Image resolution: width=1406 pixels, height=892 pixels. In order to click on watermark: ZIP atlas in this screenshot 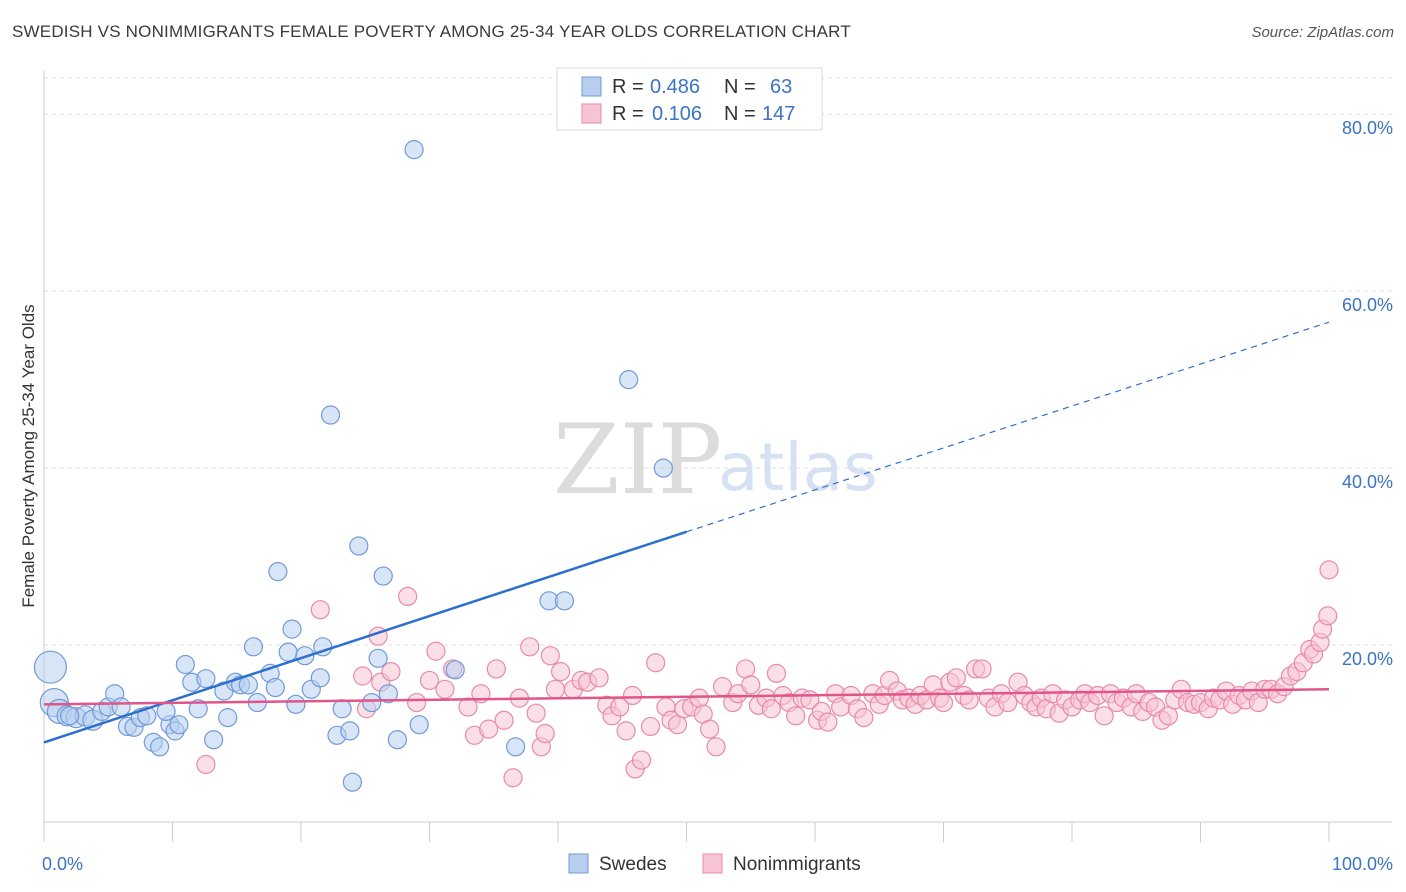, I will do `click(715, 460)`.